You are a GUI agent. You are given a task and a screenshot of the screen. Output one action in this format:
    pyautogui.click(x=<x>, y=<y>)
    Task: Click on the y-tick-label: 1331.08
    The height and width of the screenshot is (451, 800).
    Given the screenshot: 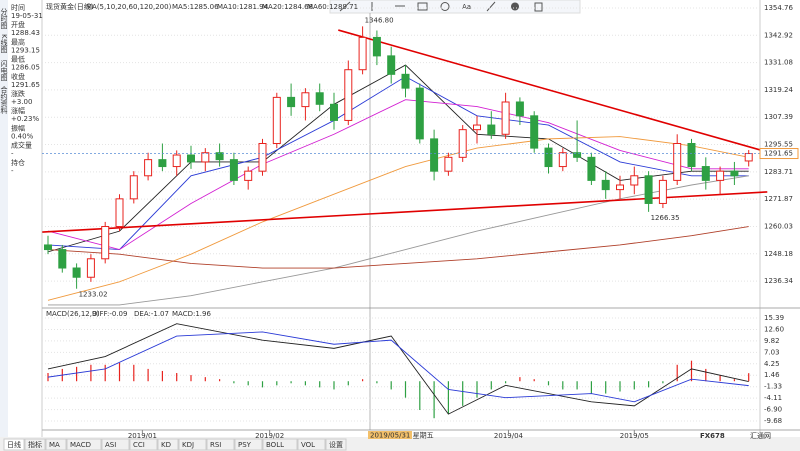 What is the action you would take?
    pyautogui.click(x=778, y=63)
    